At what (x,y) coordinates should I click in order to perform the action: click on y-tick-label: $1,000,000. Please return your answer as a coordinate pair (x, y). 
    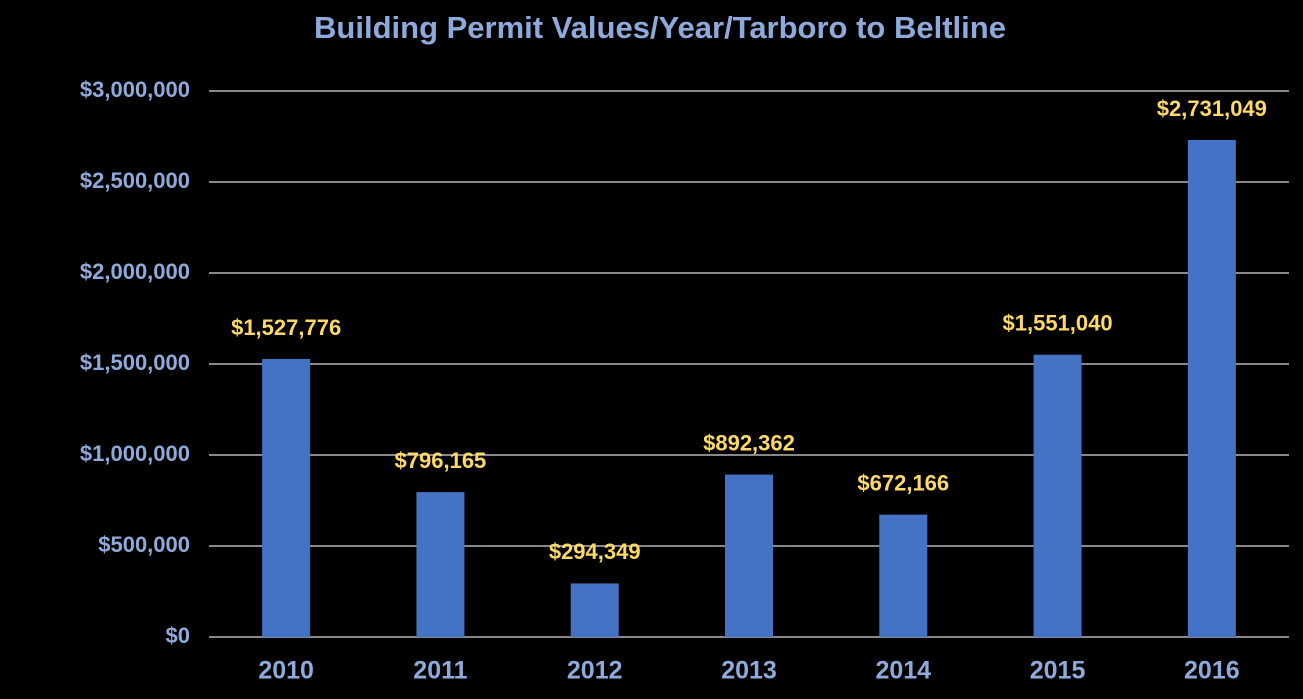
    Looking at the image, I should click on (135, 453).